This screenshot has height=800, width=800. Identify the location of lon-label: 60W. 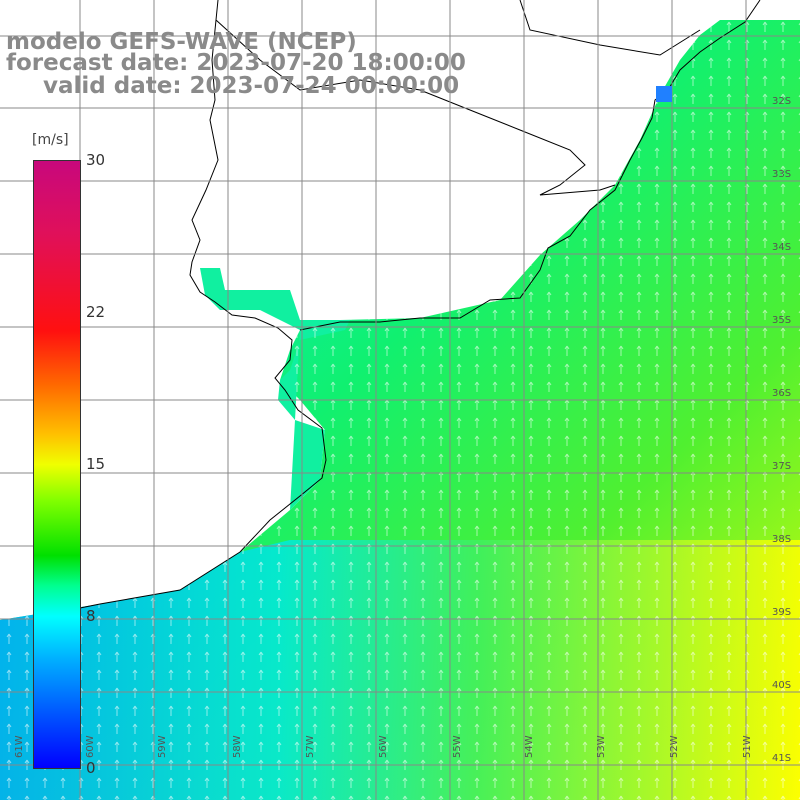
(90, 746).